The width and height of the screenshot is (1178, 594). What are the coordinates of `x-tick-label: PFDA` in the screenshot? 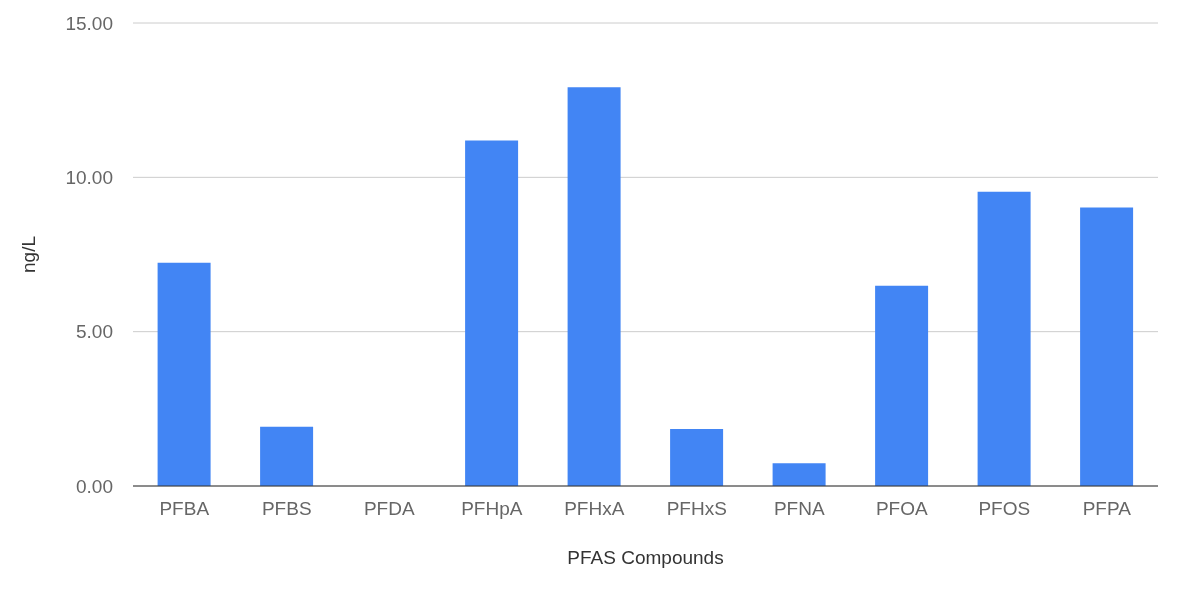 It's located at (389, 509).